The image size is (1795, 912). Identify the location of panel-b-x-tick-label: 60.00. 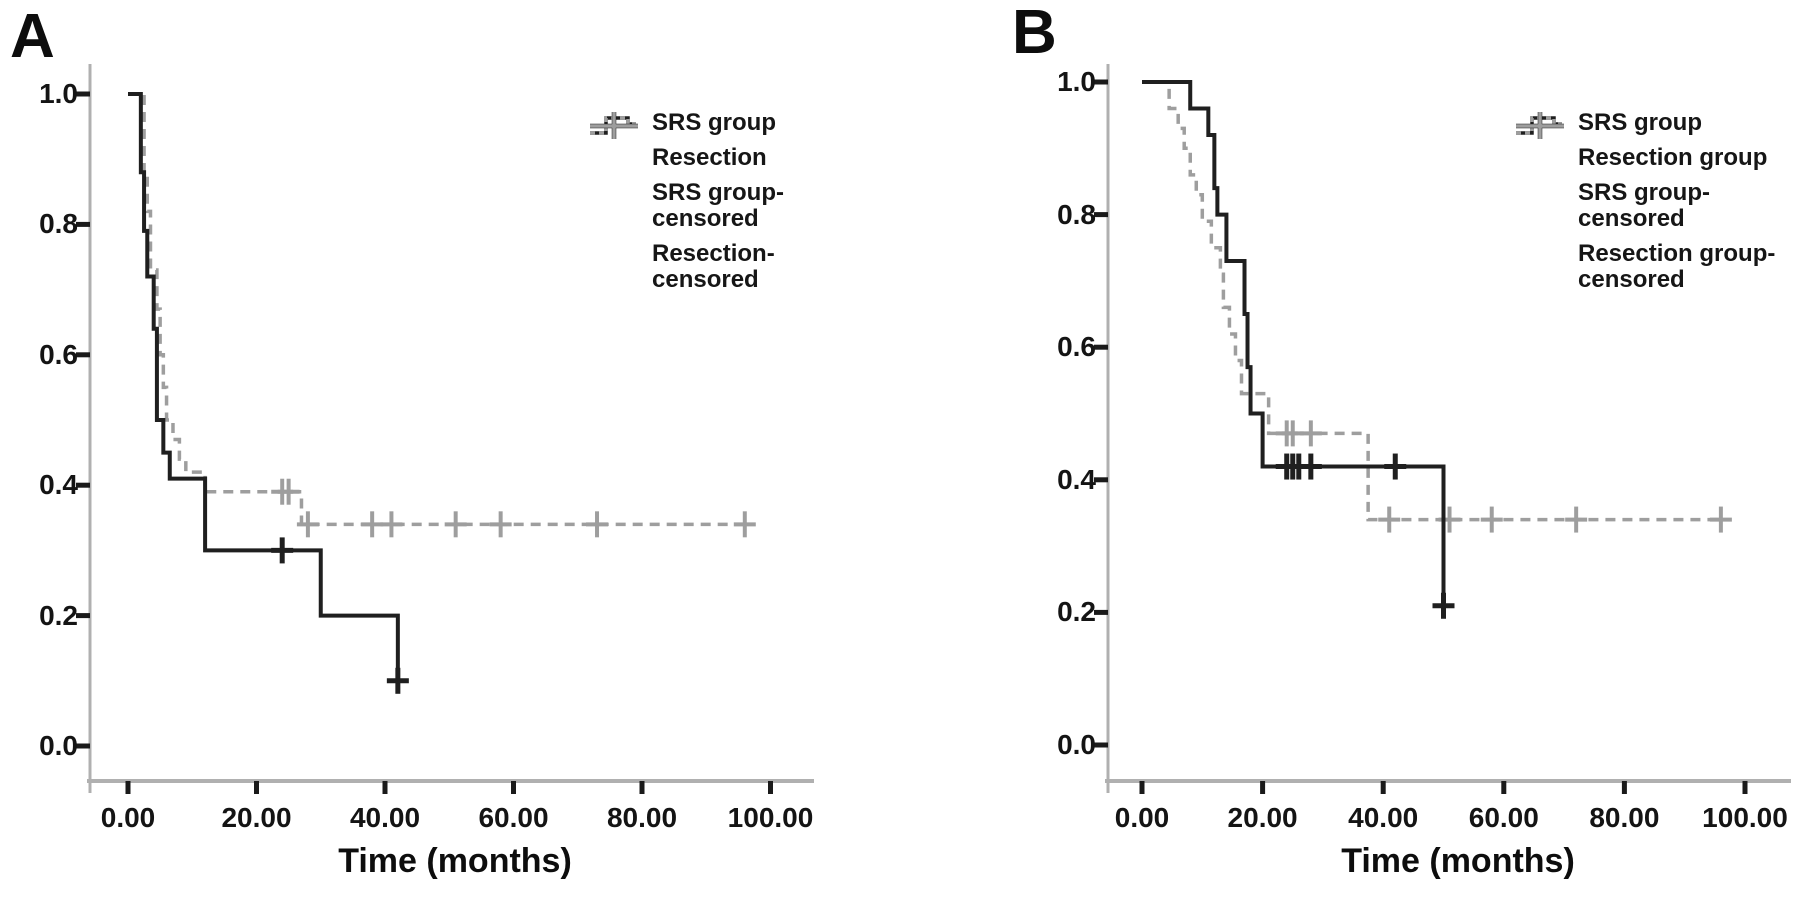
(1503, 817).